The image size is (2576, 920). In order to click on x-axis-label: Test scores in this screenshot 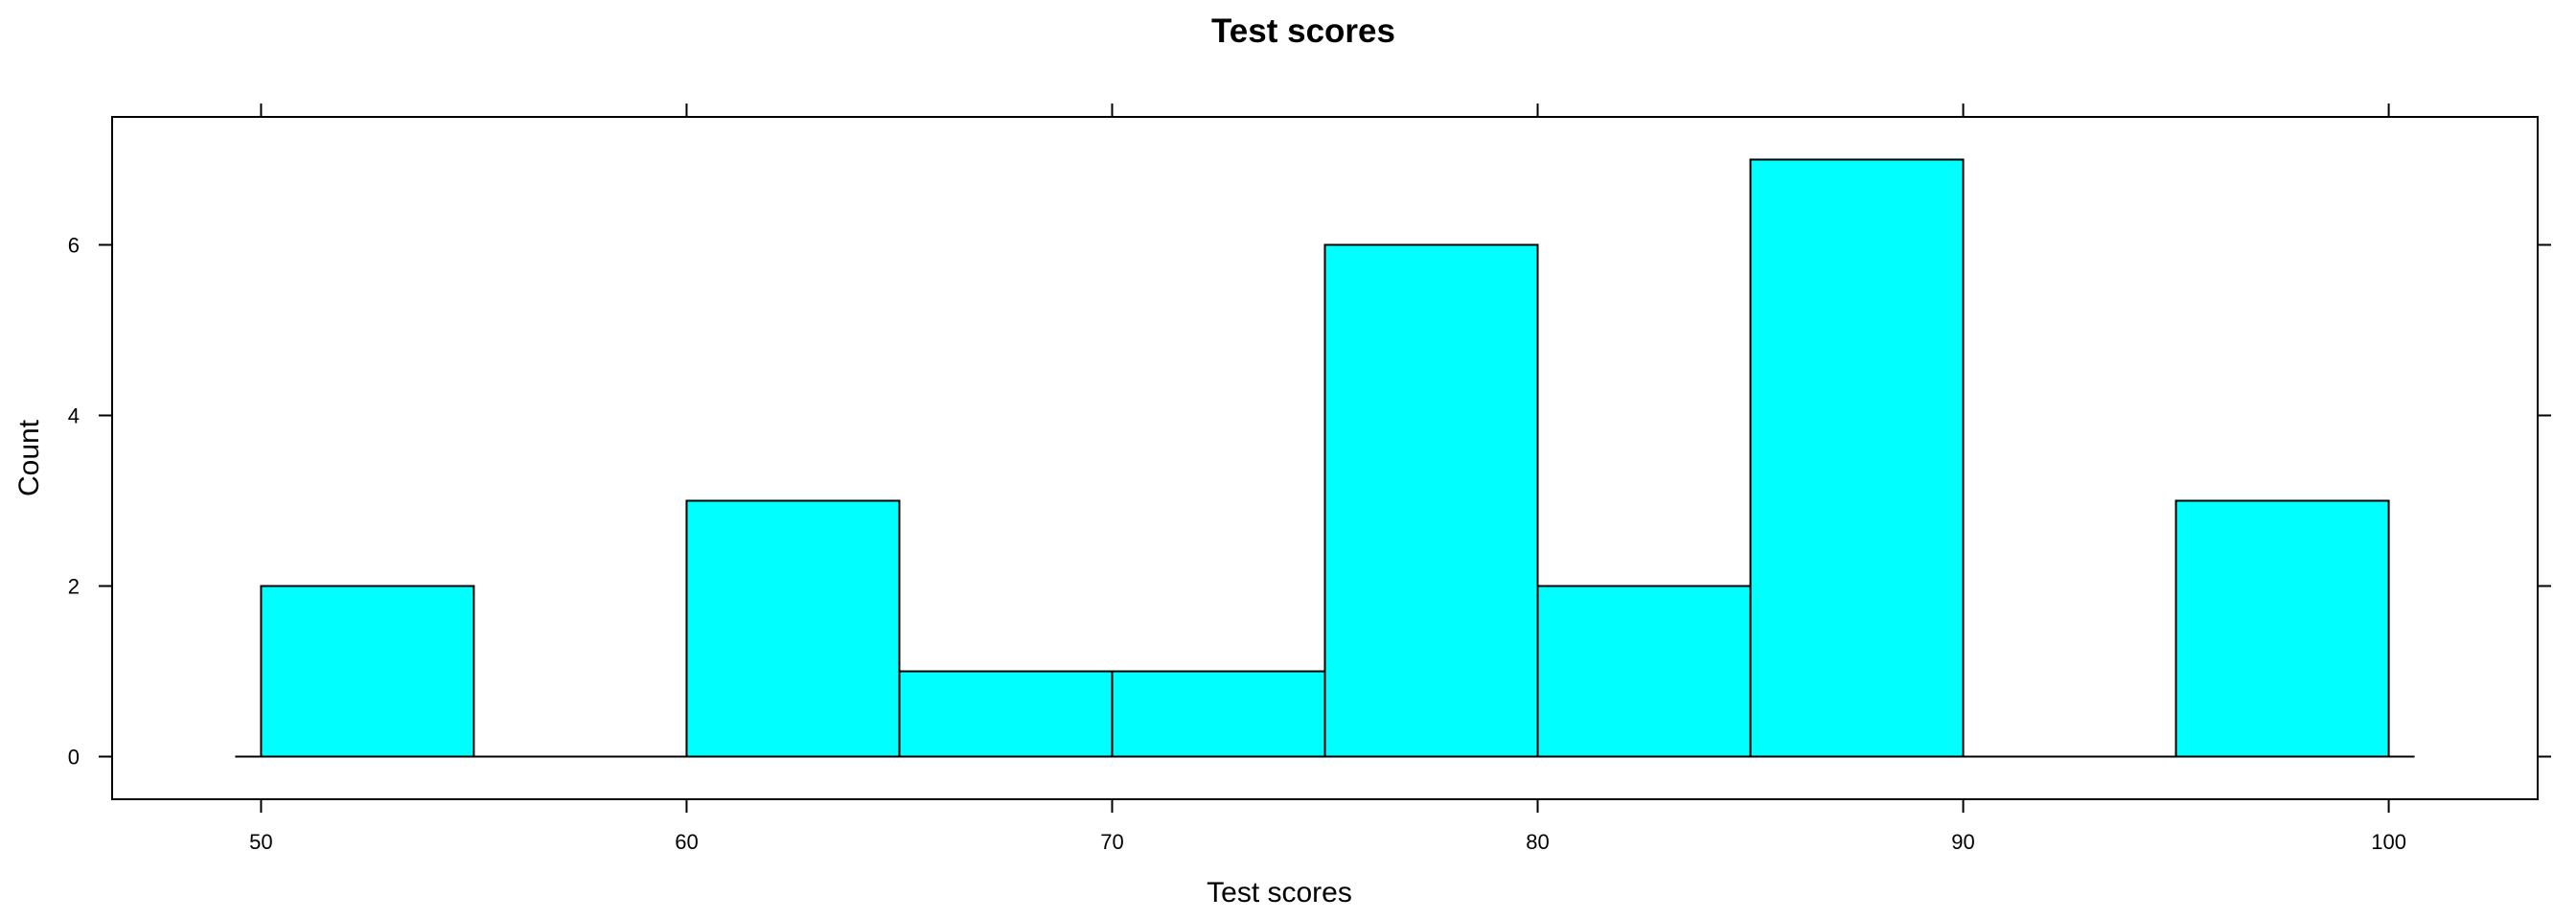, I will do `click(1279, 892)`.